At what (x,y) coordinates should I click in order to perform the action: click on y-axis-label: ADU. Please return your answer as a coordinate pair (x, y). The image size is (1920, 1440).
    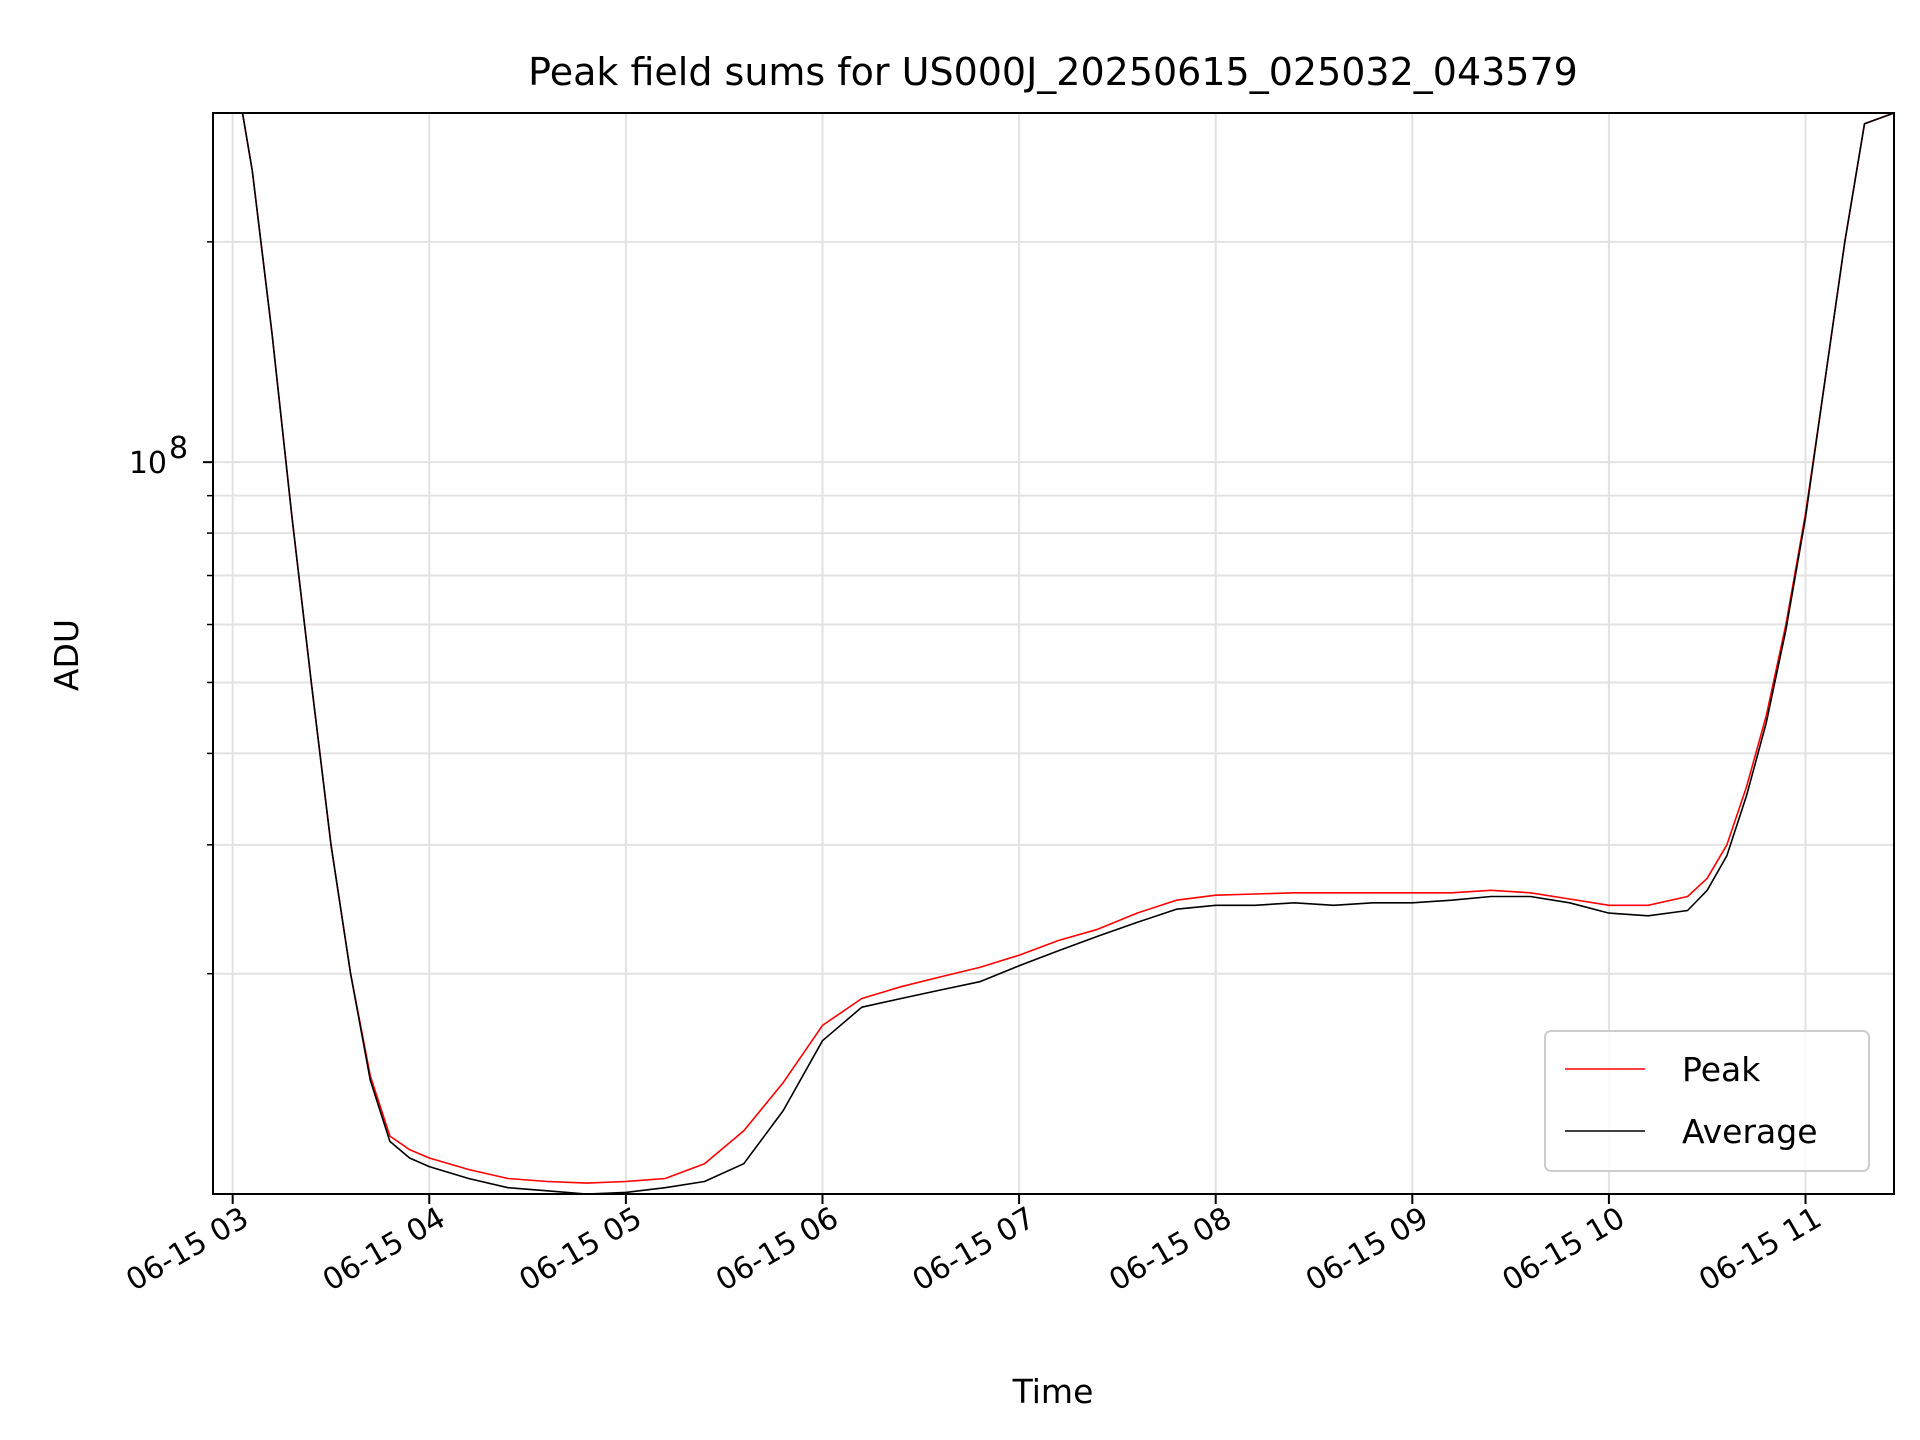
    Looking at the image, I should click on (66, 655).